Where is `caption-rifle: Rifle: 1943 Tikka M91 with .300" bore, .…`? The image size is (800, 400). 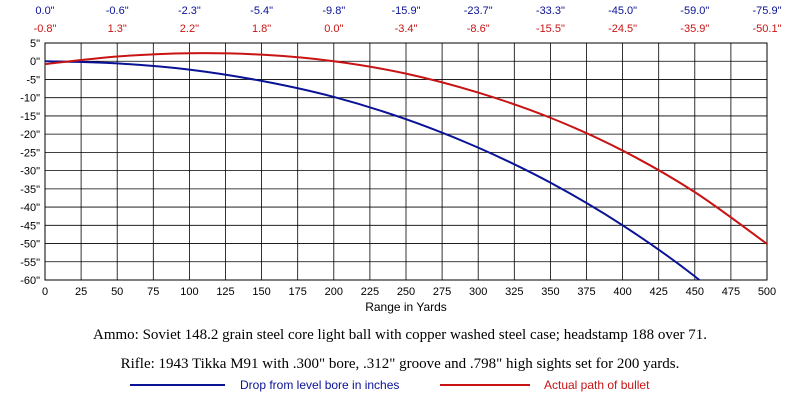
caption-rifle: Rifle: 1943 Tikka M91 with .300" bore, .… is located at coordinates (400, 364).